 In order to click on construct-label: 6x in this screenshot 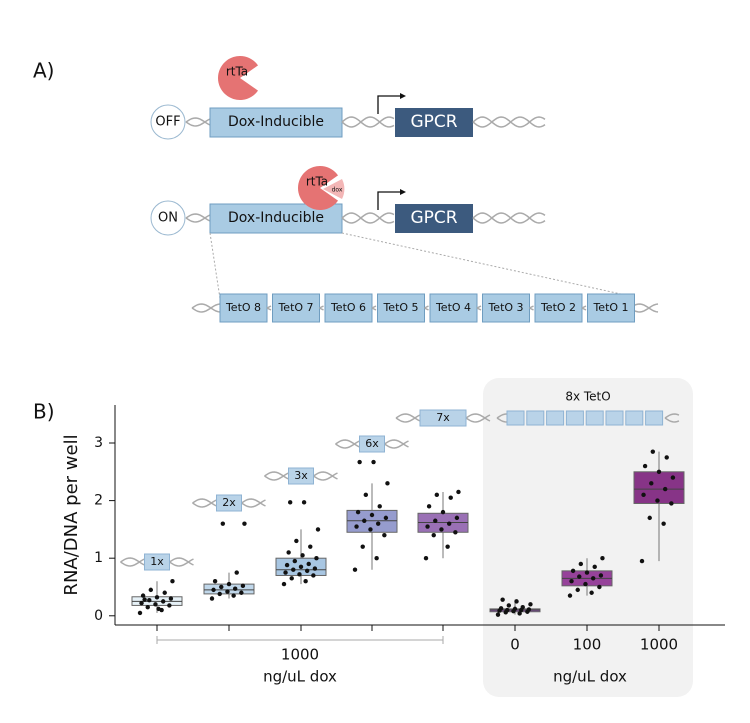, I will do `click(372, 443)`.